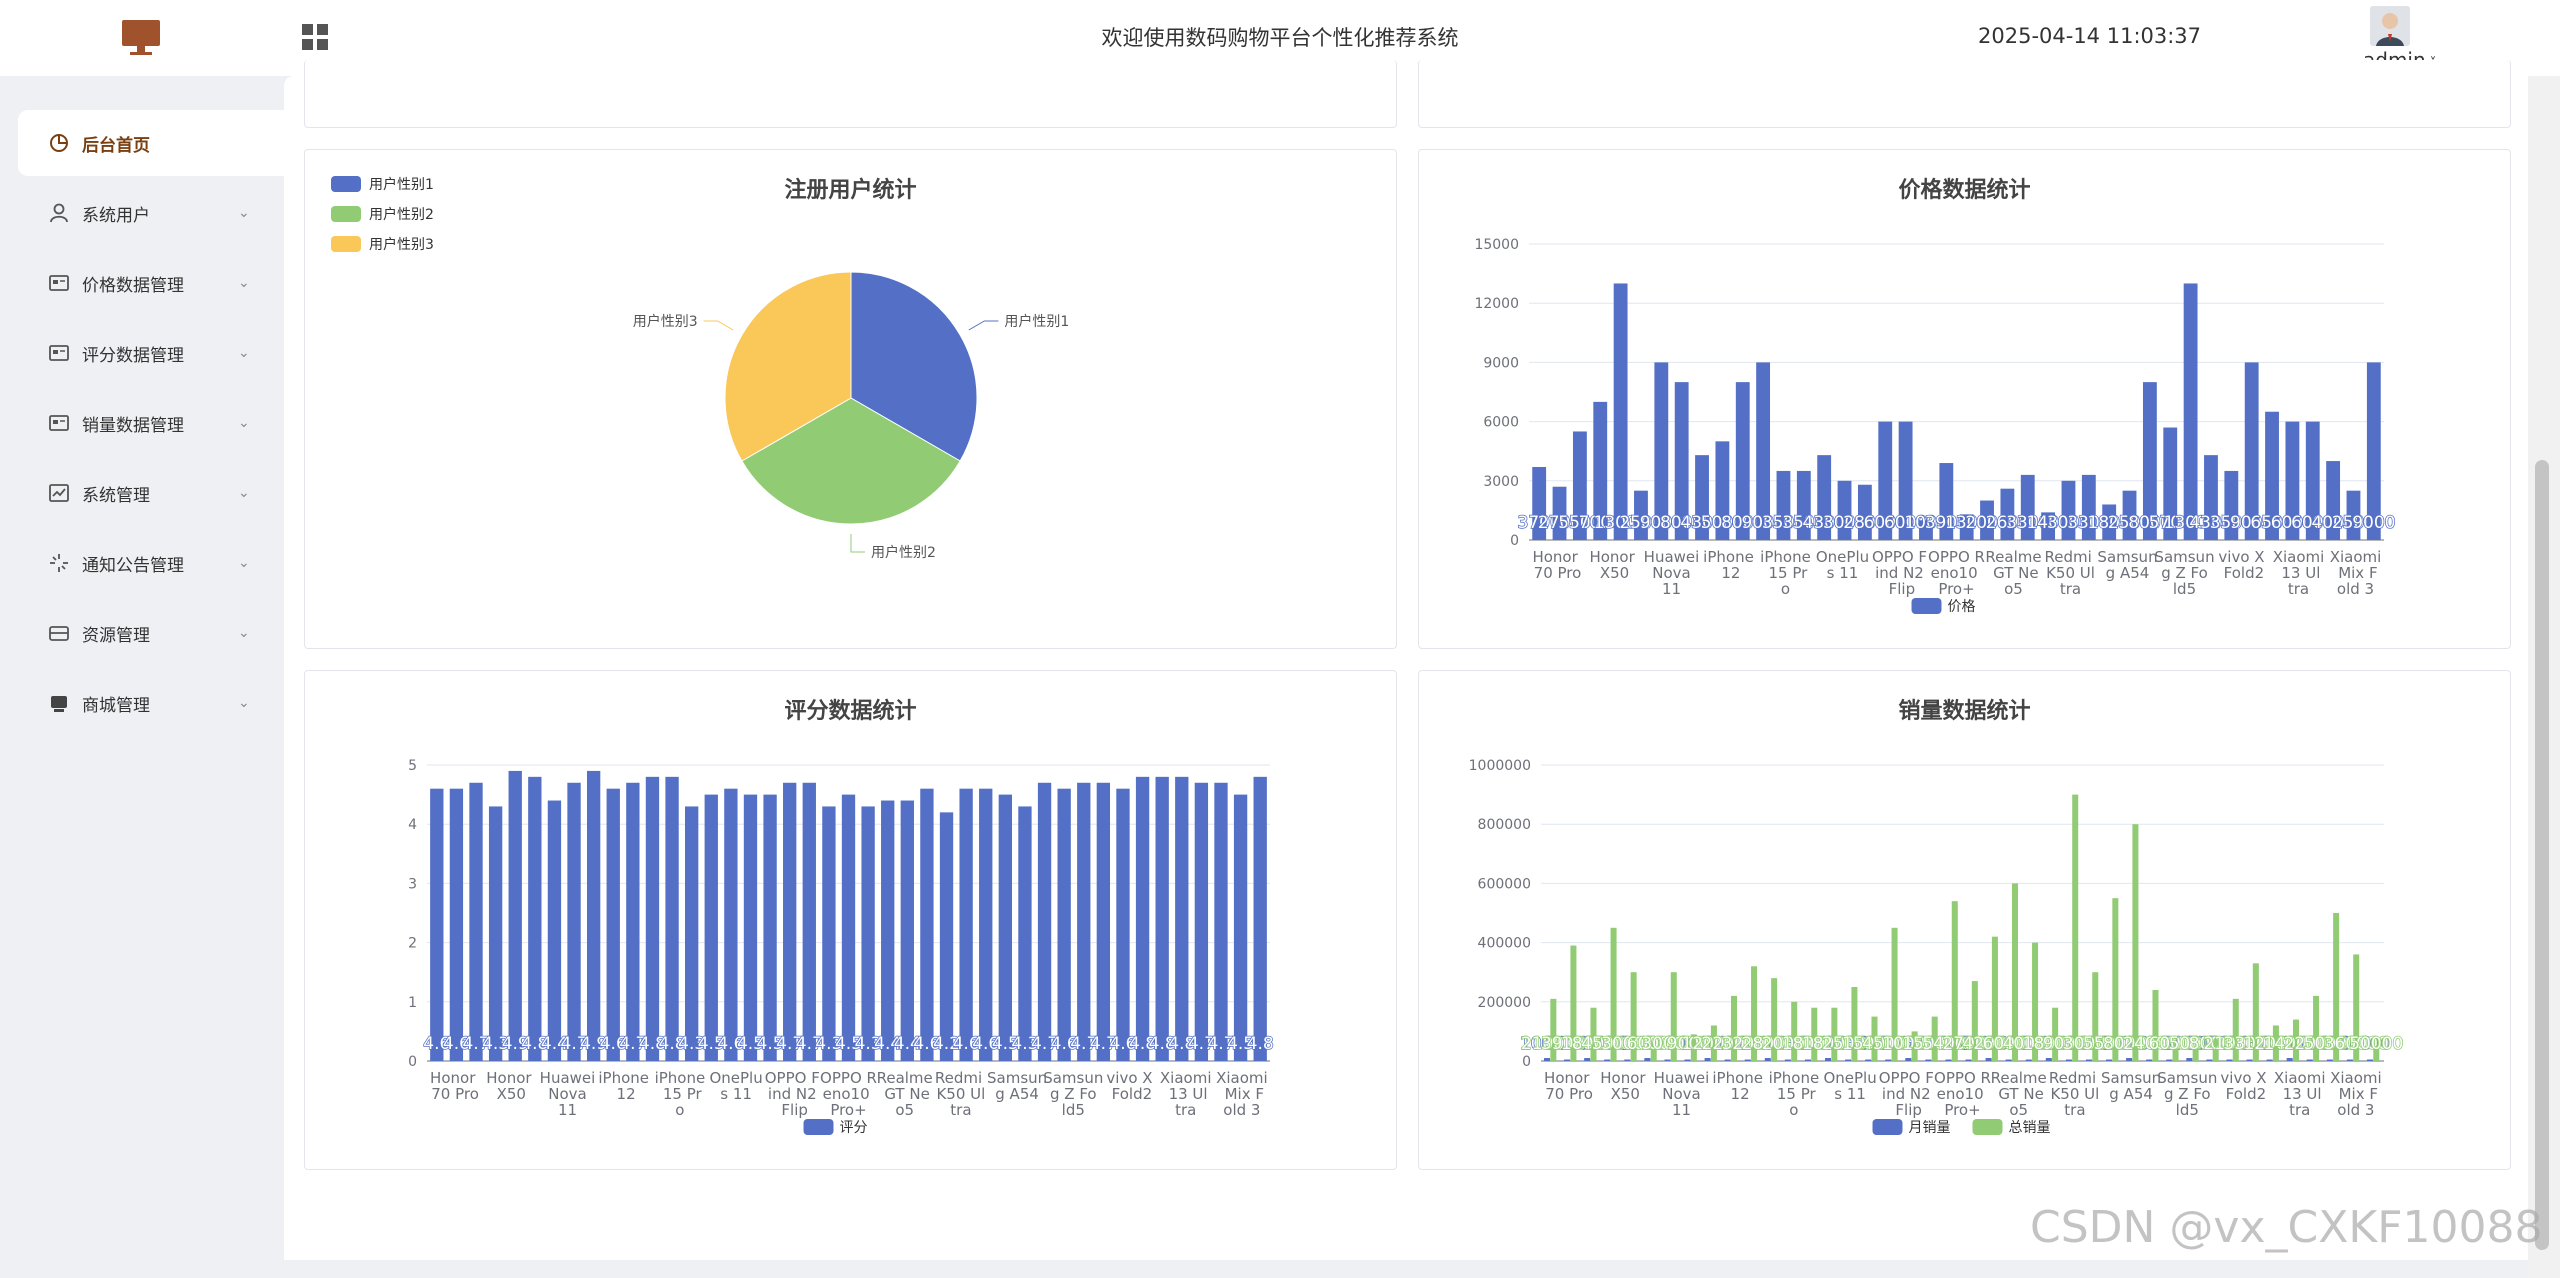  I want to click on sidebar-item-0: 后台首页, so click(151, 143).